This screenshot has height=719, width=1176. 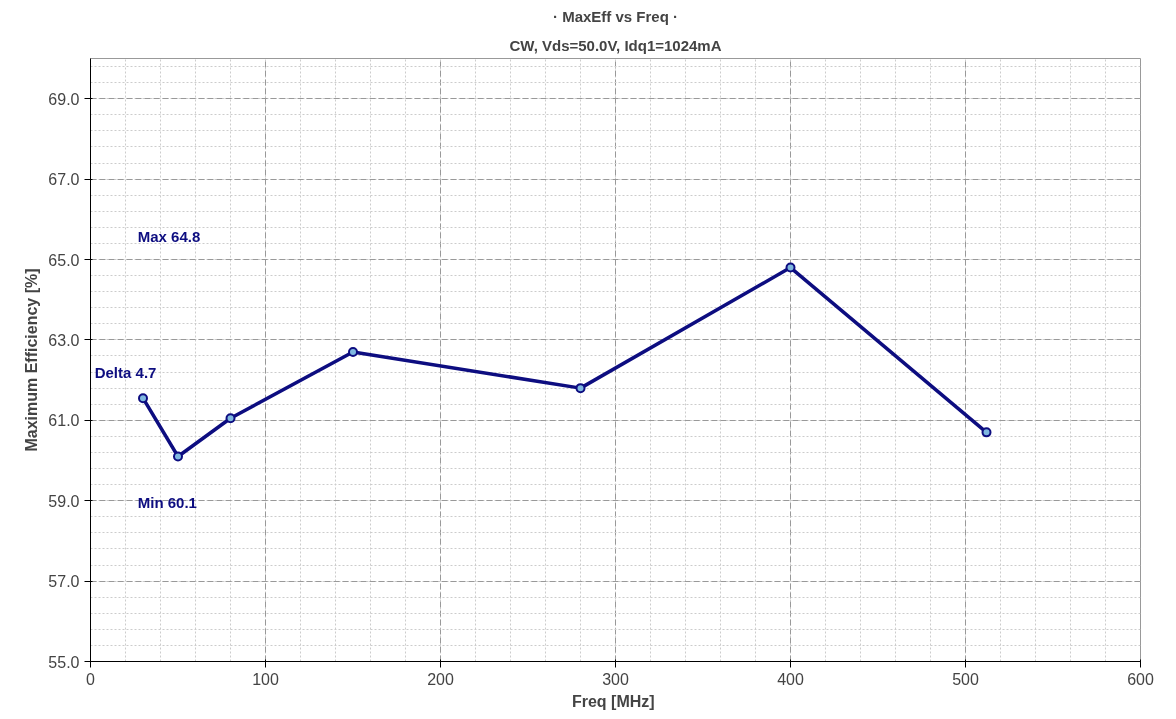 What do you see at coordinates (440, 679) in the screenshot?
I see `x-tick-label: 200` at bounding box center [440, 679].